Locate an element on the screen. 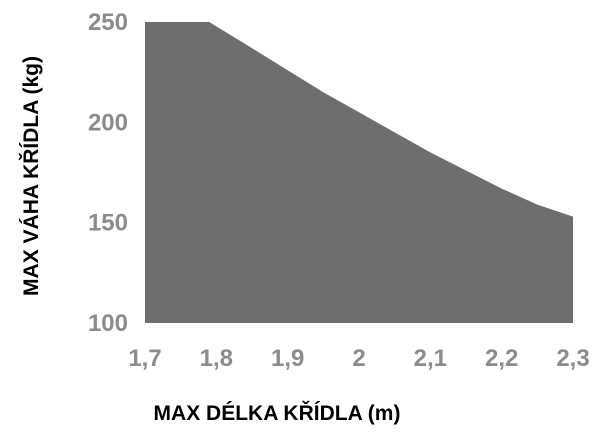 The width and height of the screenshot is (599, 433). y-tick-labels: 100 150 200 250 is located at coordinates (108, 173).